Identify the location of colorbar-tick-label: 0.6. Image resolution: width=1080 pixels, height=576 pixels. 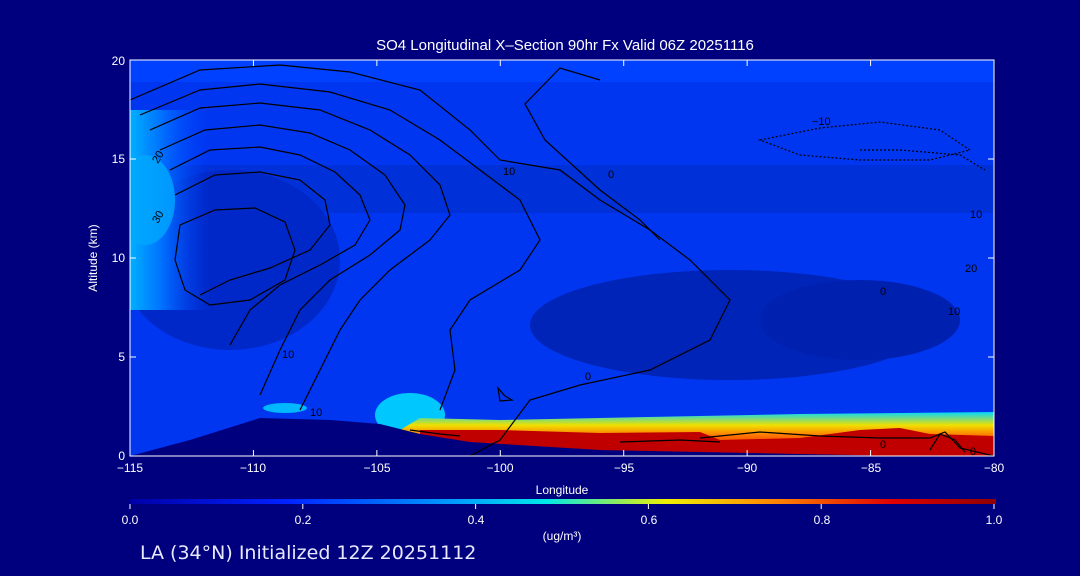
(649, 520).